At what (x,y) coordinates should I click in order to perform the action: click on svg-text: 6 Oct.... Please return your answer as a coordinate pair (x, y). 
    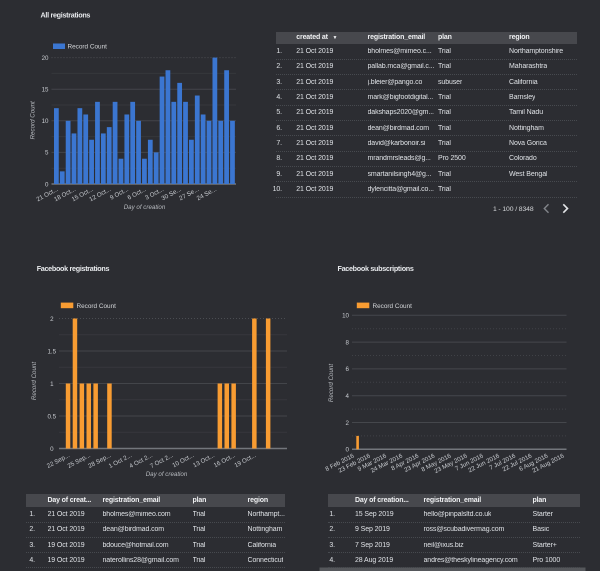
    Looking at the image, I should click on (136, 194).